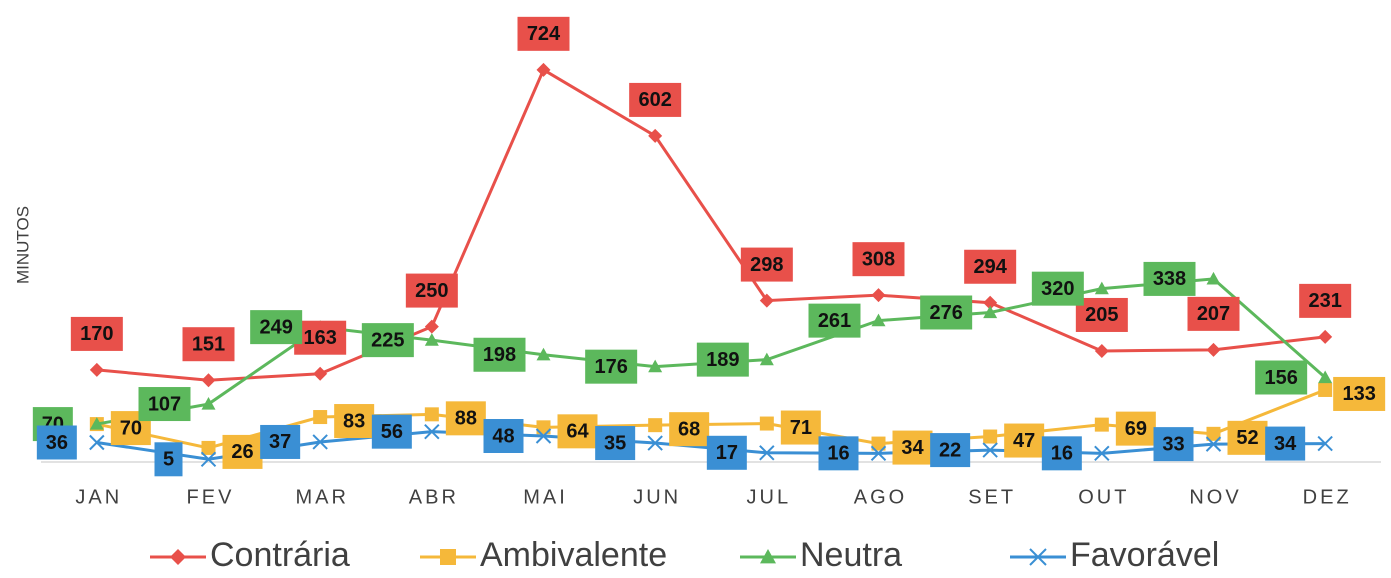 The image size is (1391, 578). Describe the element at coordinates (1280, 378) in the screenshot. I see `data-label: 156` at that location.